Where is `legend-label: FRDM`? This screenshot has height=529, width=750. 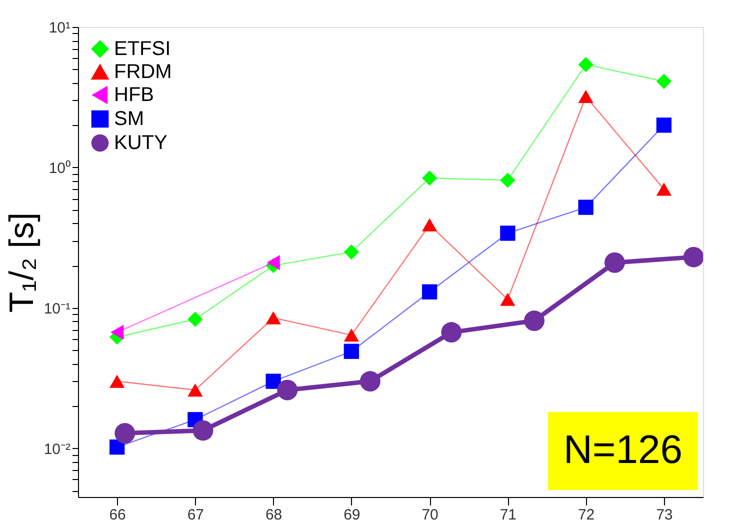 legend-label: FRDM is located at coordinates (143, 72).